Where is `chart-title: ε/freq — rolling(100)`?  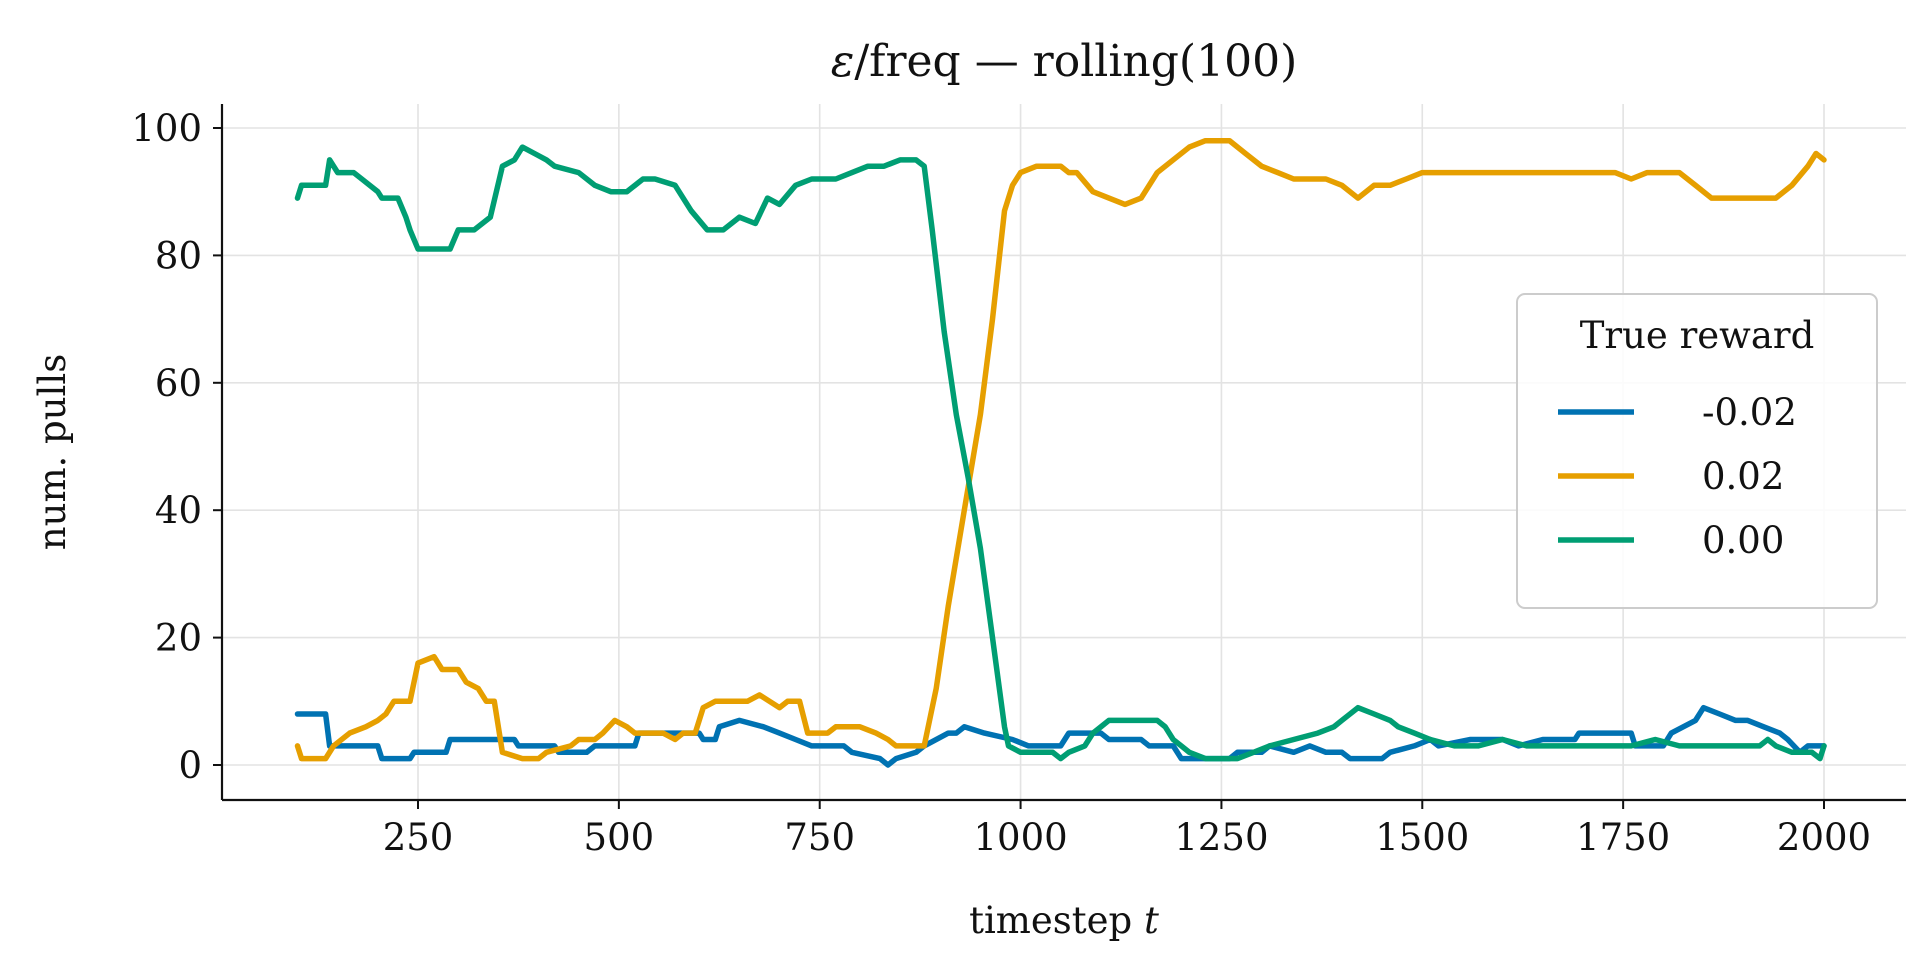
chart-title: ε/freq — rolling(100) is located at coordinates (1064, 61).